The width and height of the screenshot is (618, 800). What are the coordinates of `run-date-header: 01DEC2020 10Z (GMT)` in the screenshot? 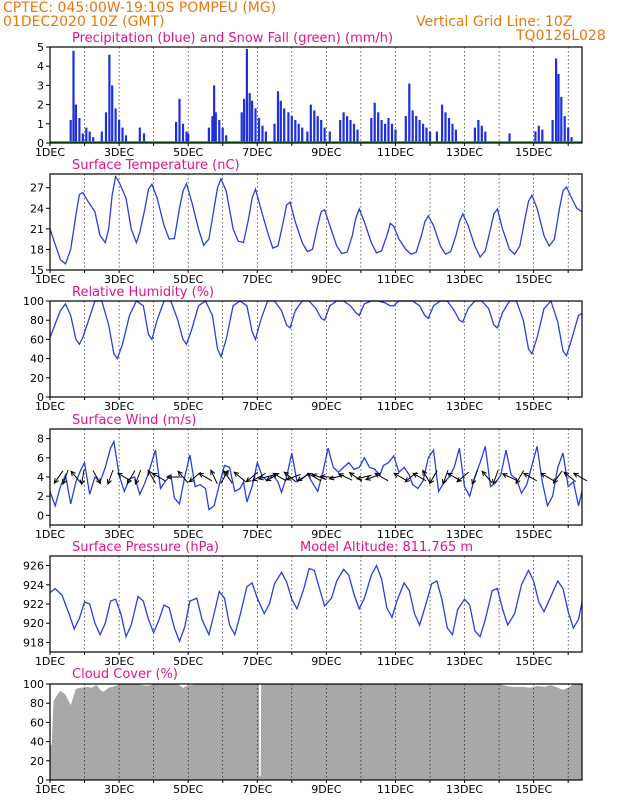 It's located at (84, 22).